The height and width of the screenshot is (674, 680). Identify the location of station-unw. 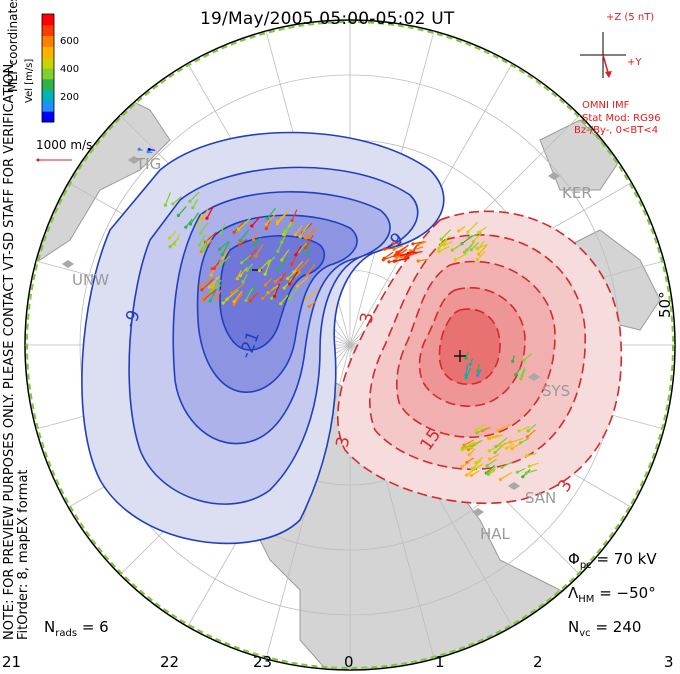
(68, 264).